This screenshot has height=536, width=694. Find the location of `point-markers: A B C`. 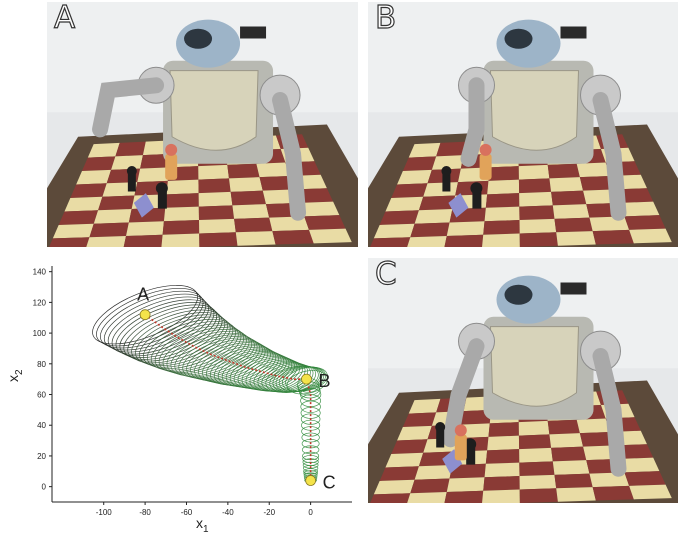

point-markers: A B C is located at coordinates (236, 389).